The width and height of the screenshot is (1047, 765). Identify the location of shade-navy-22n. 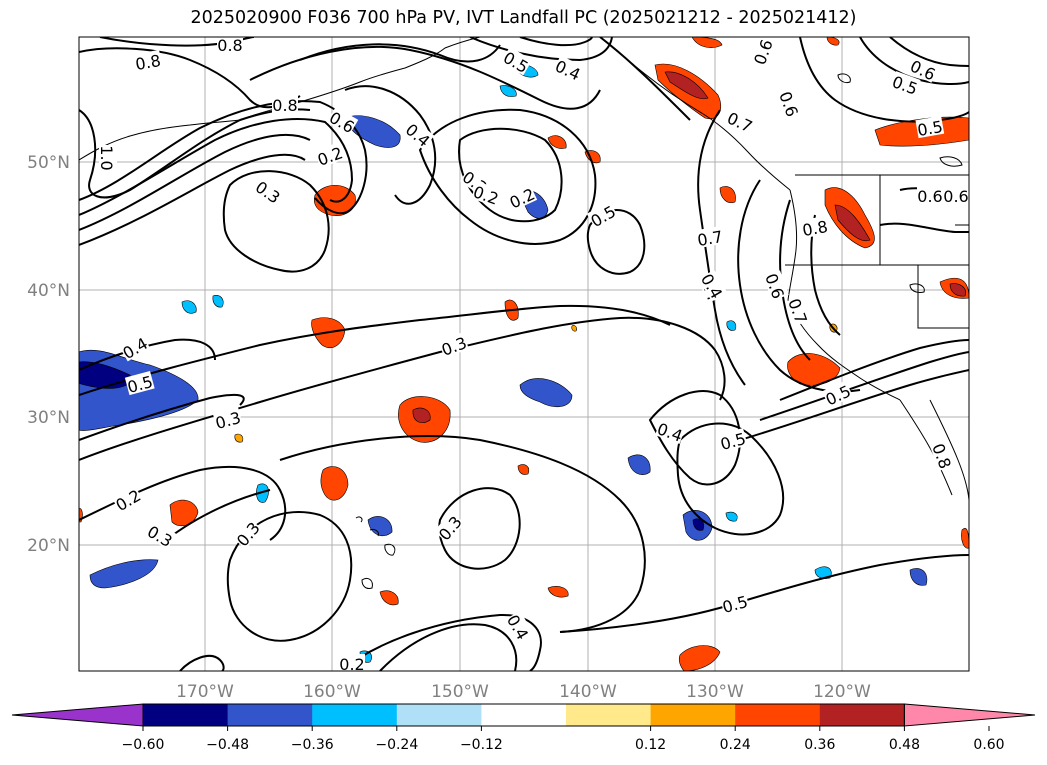
(698, 524).